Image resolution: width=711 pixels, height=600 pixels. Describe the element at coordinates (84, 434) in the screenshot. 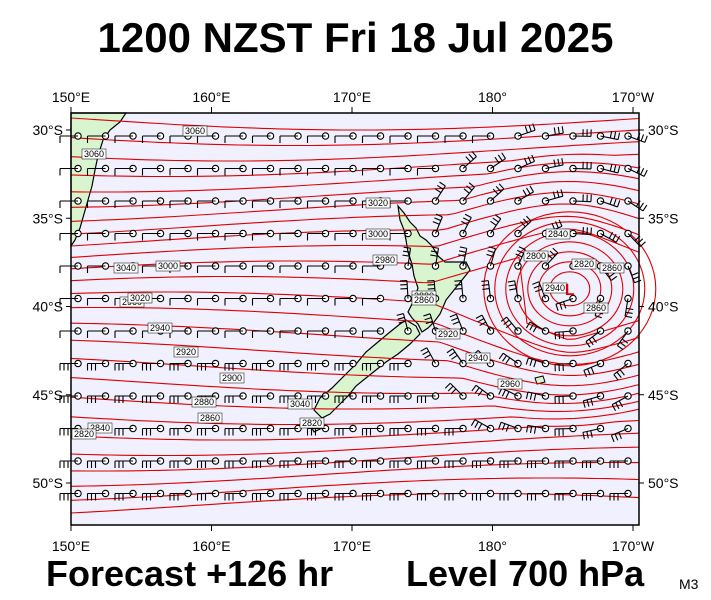

I see `contour-label: 2820` at that location.